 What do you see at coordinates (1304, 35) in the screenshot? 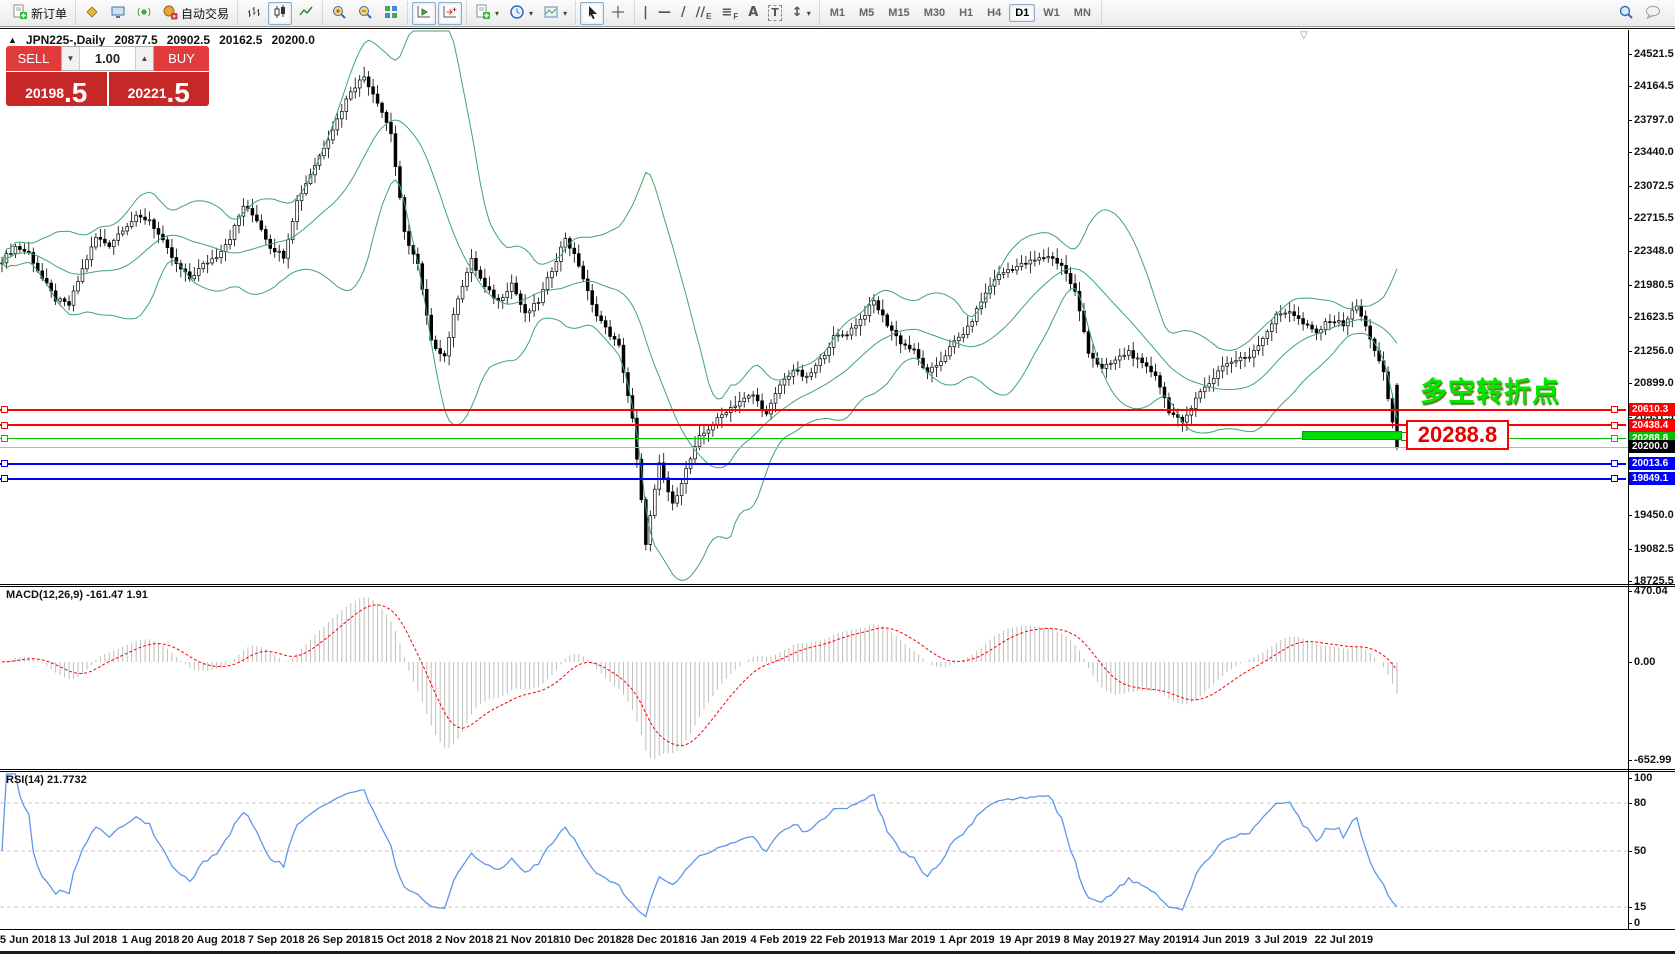
I see `chart-shift-marker: ▽` at bounding box center [1304, 35].